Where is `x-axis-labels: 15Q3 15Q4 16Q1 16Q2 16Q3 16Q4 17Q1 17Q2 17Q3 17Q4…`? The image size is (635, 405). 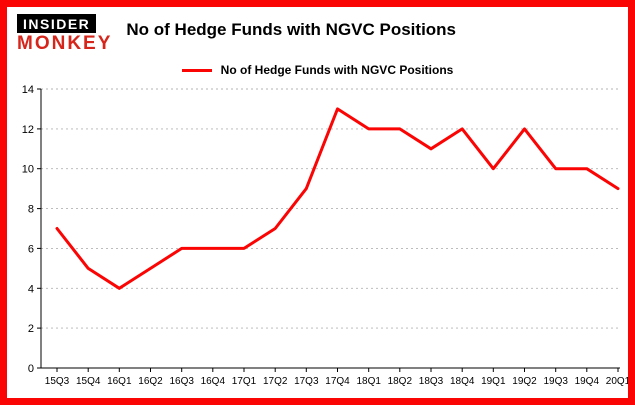 x-axis-labels: 15Q3 15Q4 16Q1 16Q2 16Q3 16Q4 17Q1 17Q2 17Q3 17Q4… is located at coordinates (336, 377).